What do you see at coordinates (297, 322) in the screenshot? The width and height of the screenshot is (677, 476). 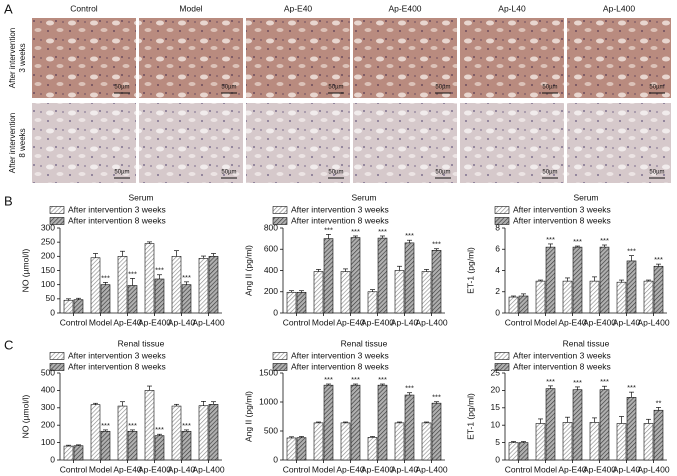 I see `x-tick-label: Control` at bounding box center [297, 322].